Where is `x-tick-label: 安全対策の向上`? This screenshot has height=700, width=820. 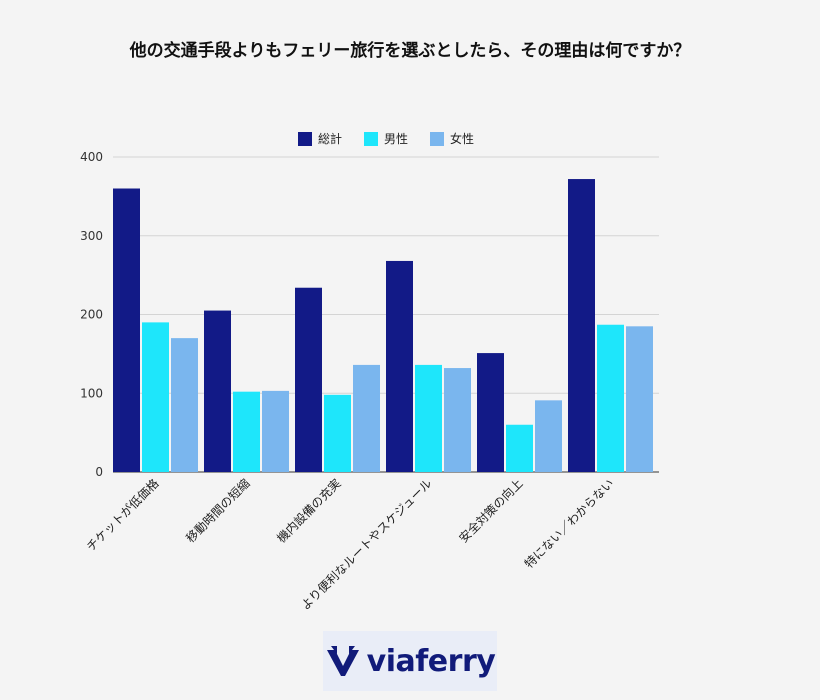 x-tick-label: 安全対策の向上 is located at coordinates (491, 511).